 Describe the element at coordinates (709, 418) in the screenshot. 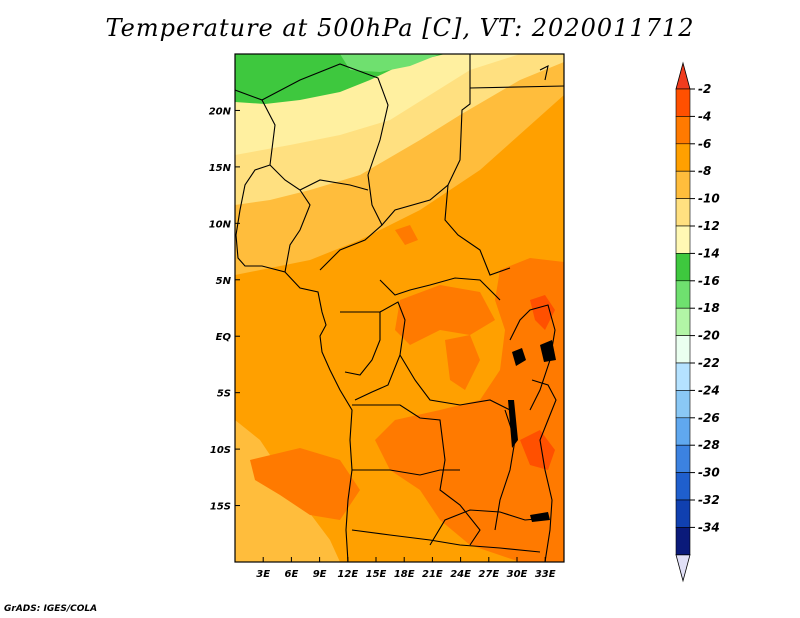

I see `colorbar-label: -26` at that location.